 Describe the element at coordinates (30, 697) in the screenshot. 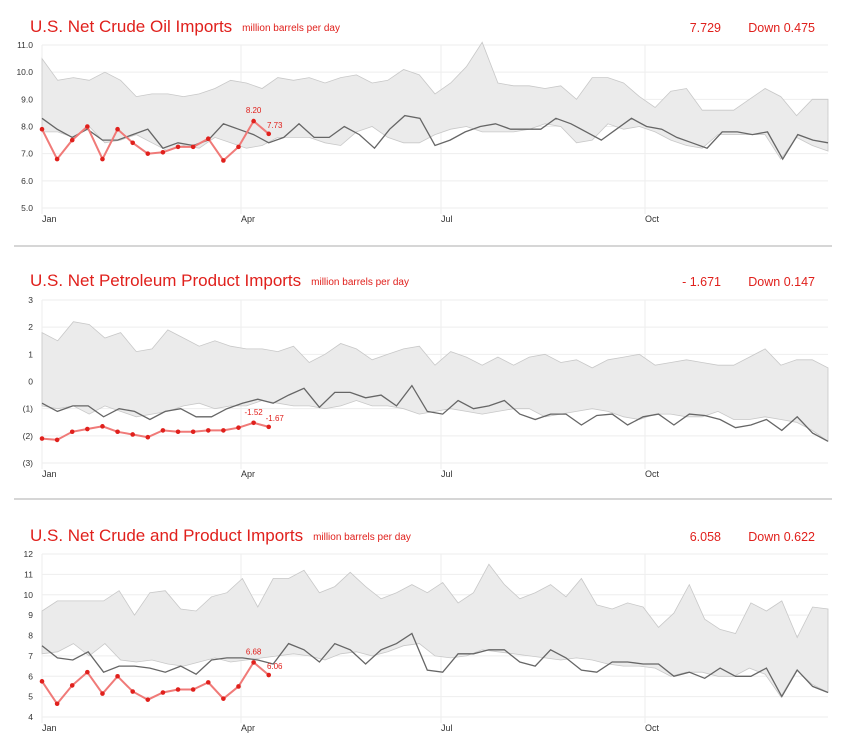

I see `y-tick-label: 5` at that location.